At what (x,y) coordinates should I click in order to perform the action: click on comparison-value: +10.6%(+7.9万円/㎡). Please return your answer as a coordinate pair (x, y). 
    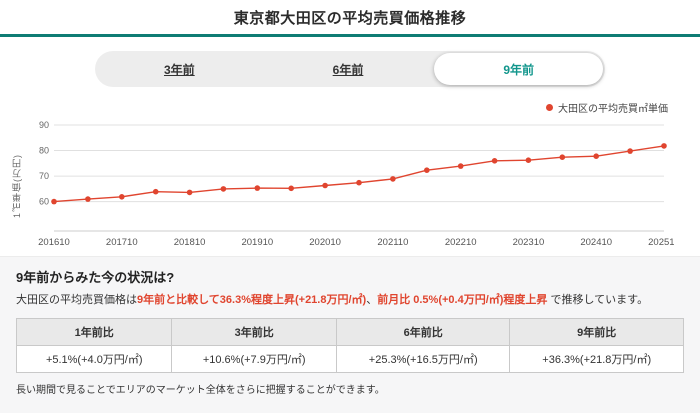
    Looking at the image, I should click on (254, 358).